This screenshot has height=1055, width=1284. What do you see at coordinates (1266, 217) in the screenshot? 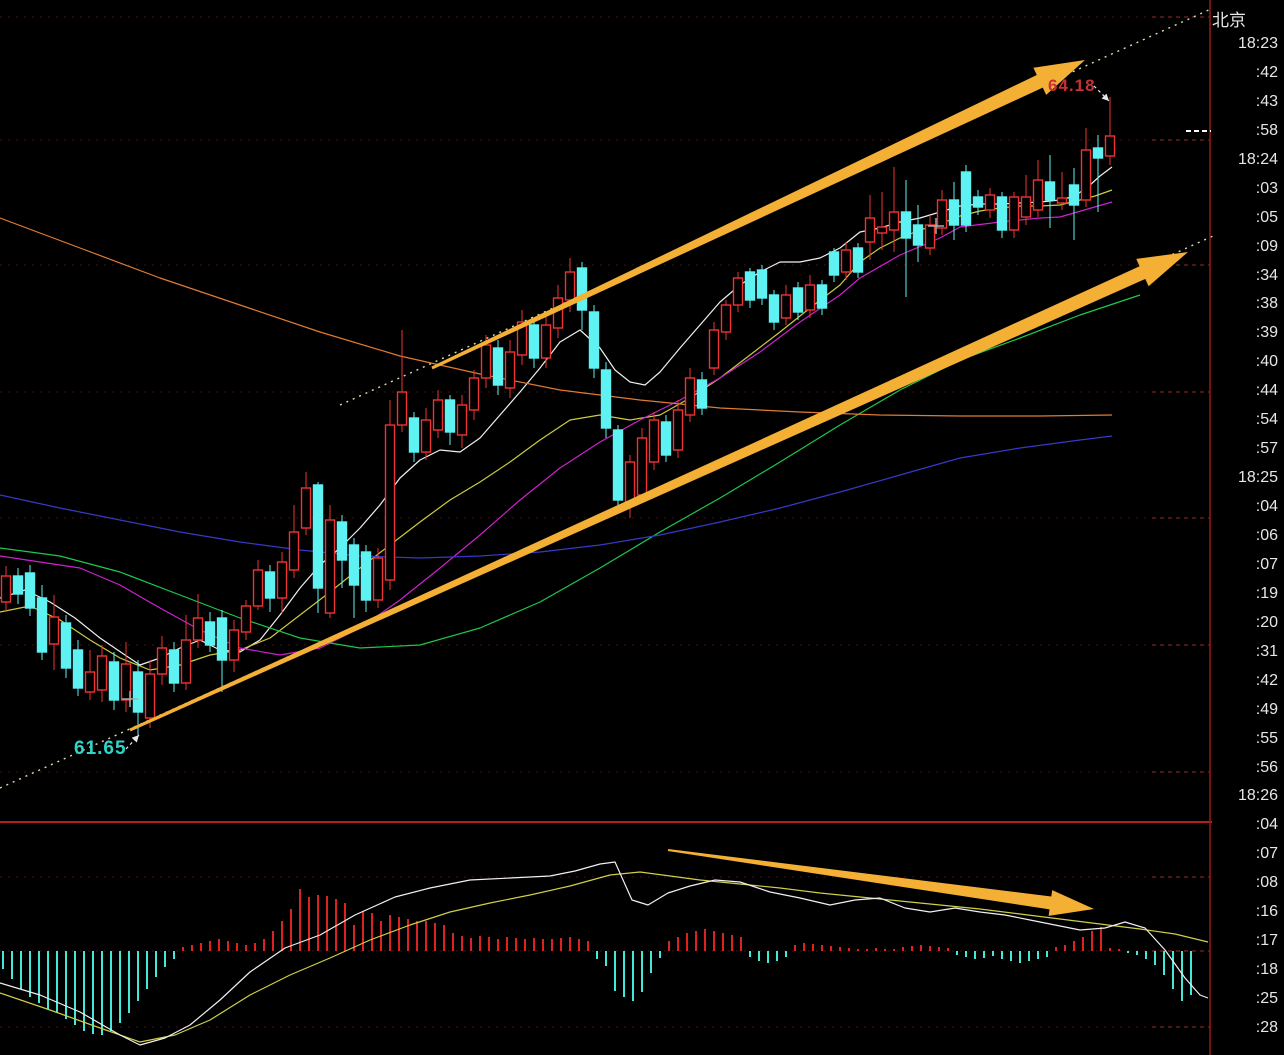
I see `time-label: :05` at bounding box center [1266, 217].